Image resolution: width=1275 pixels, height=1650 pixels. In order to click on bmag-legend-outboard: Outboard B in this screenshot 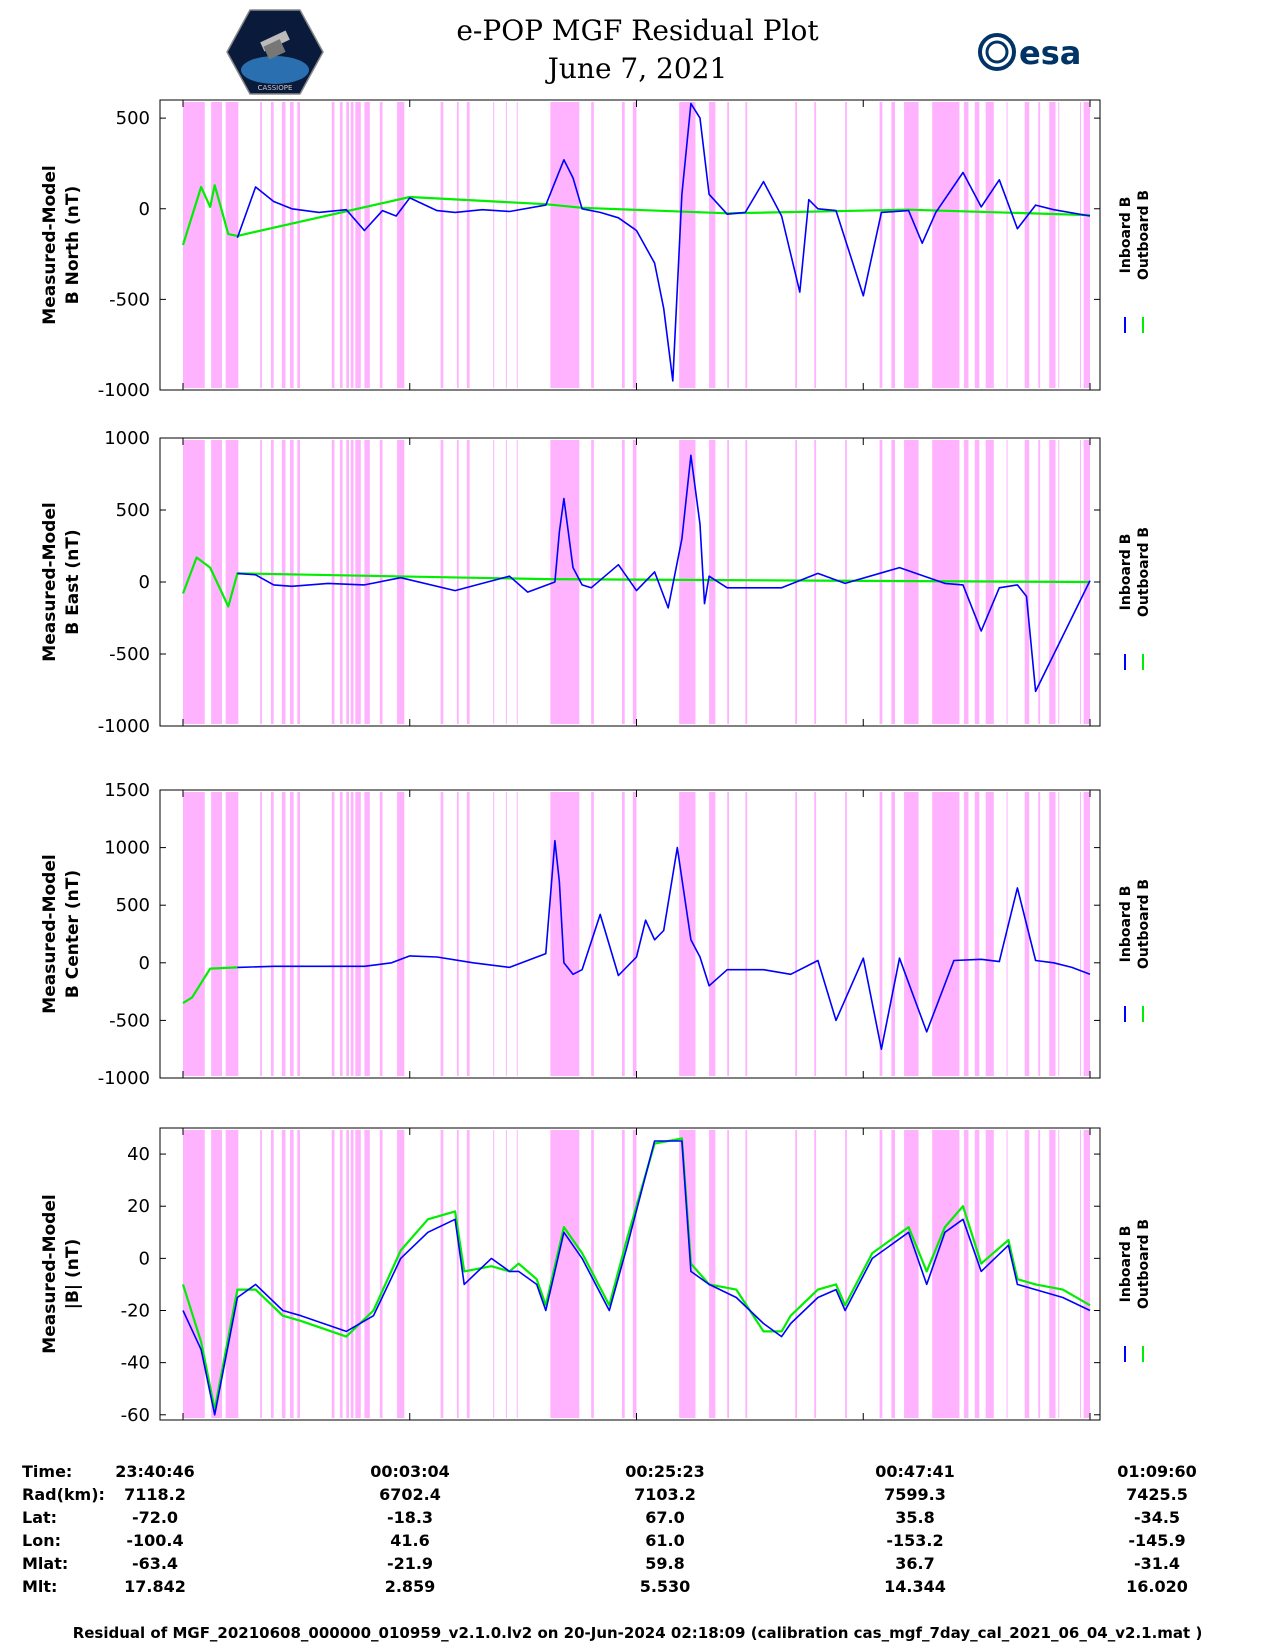, I will do `click(1144, 1264)`.